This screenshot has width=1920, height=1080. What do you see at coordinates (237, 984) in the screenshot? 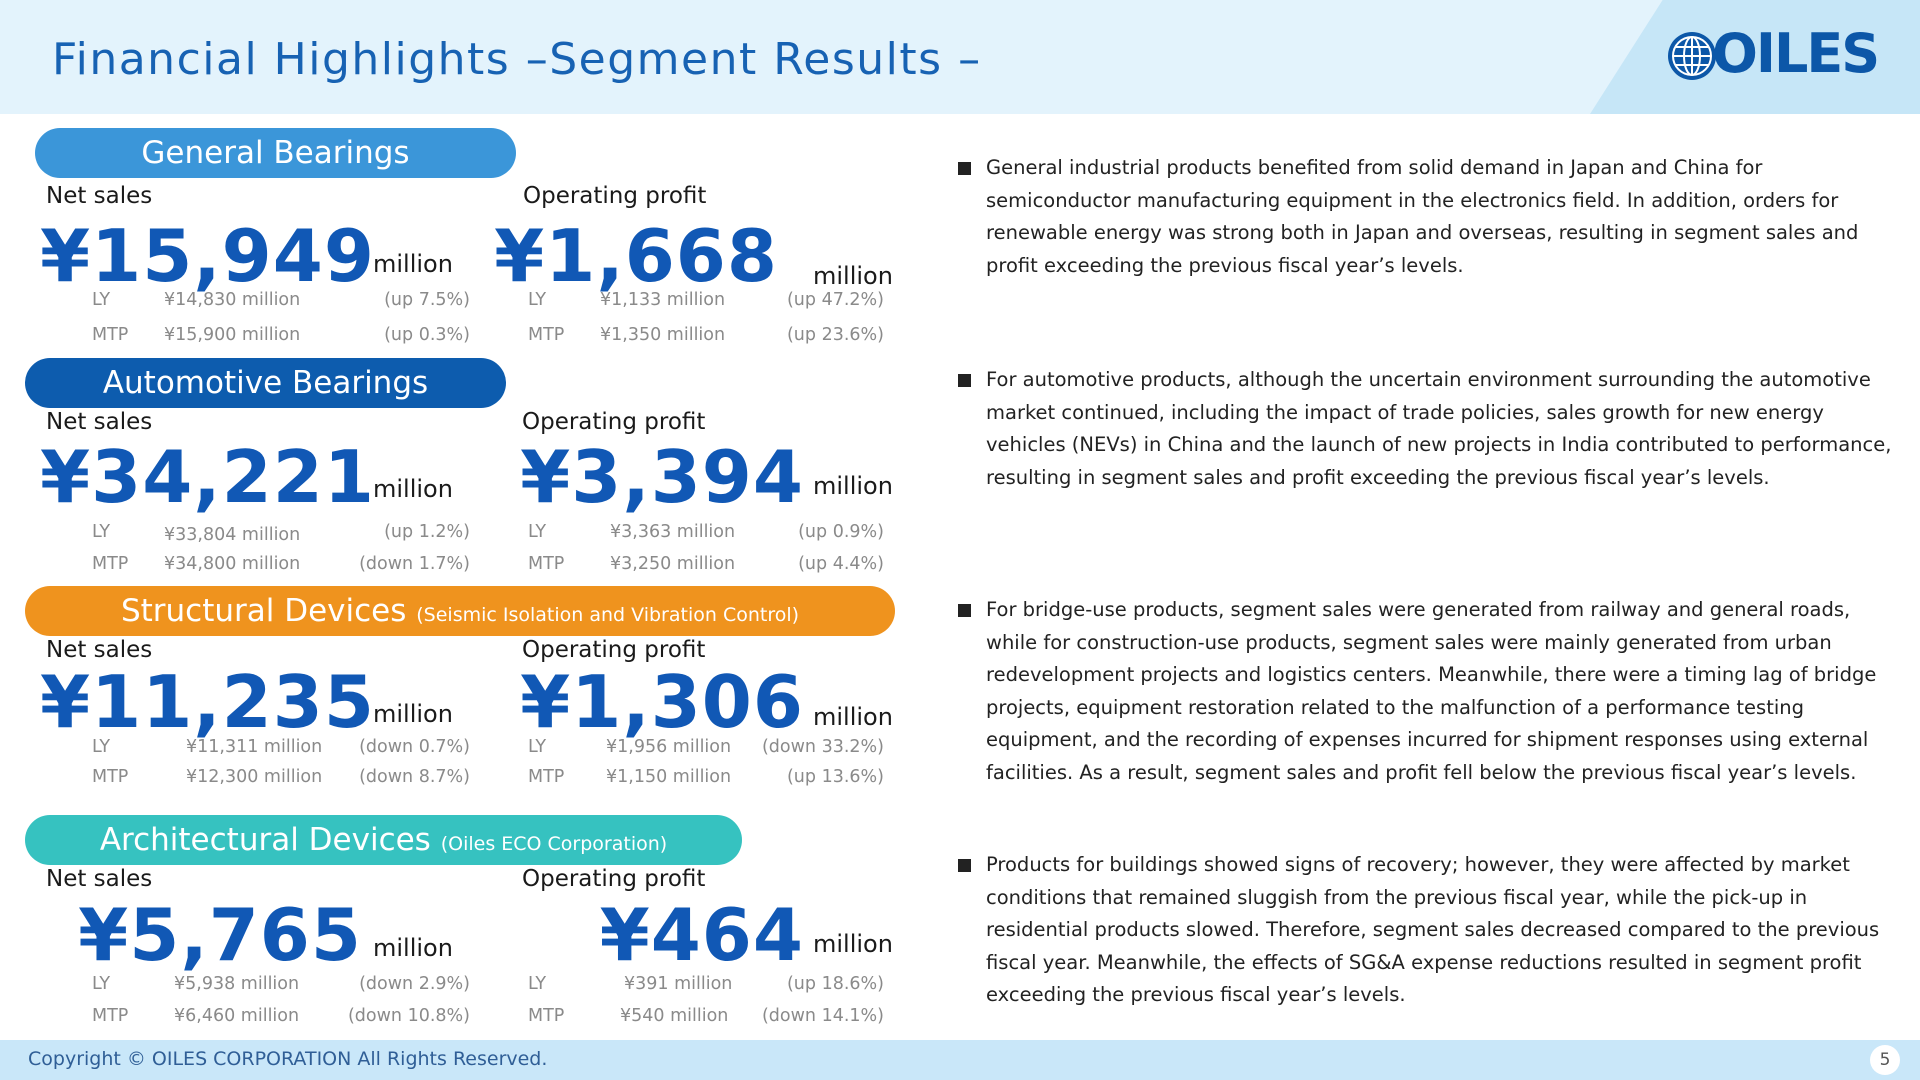
I see `net-sales-ly-value: ¥5,938 million` at bounding box center [237, 984].